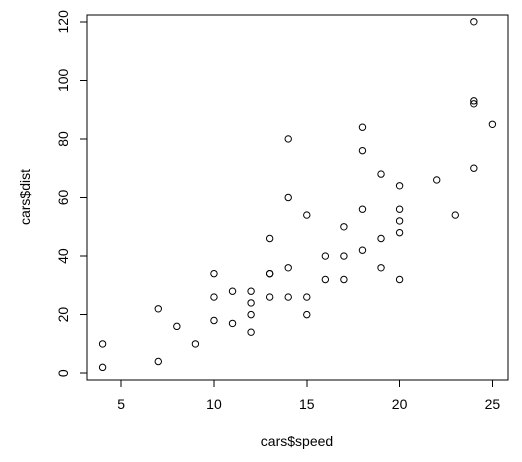  I want to click on x-tick-label: 25, so click(493, 404).